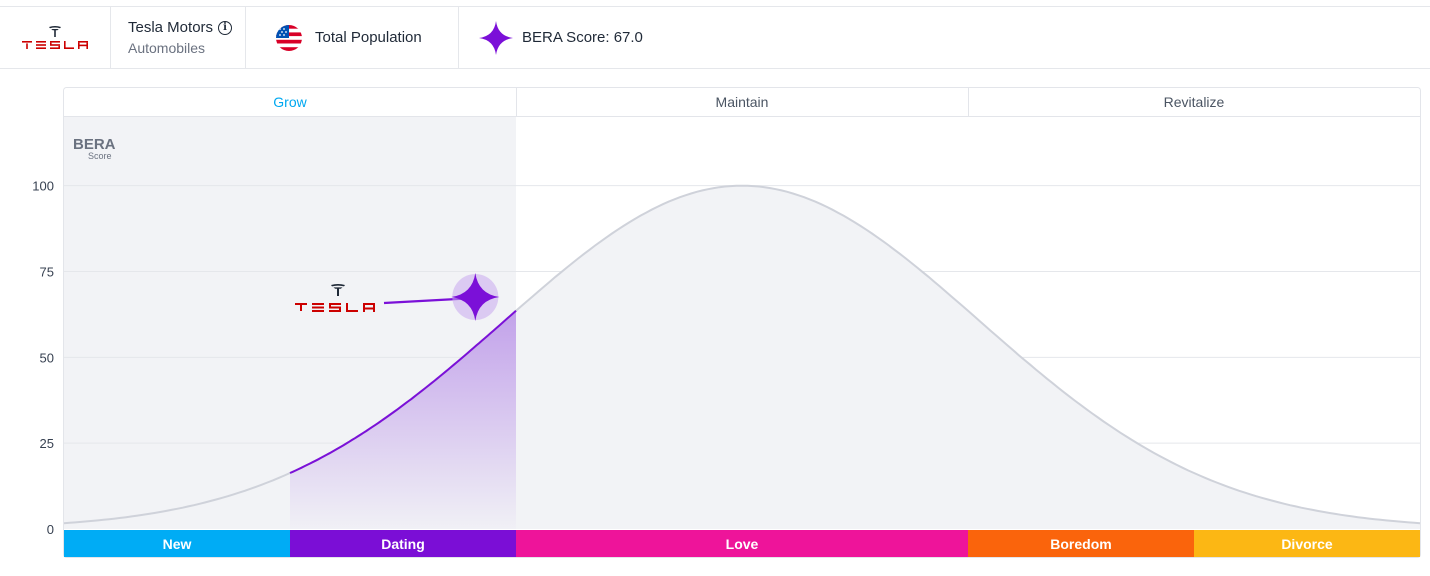  What do you see at coordinates (1194, 102) in the screenshot?
I see `phase-label-revitalize: Revitalize` at bounding box center [1194, 102].